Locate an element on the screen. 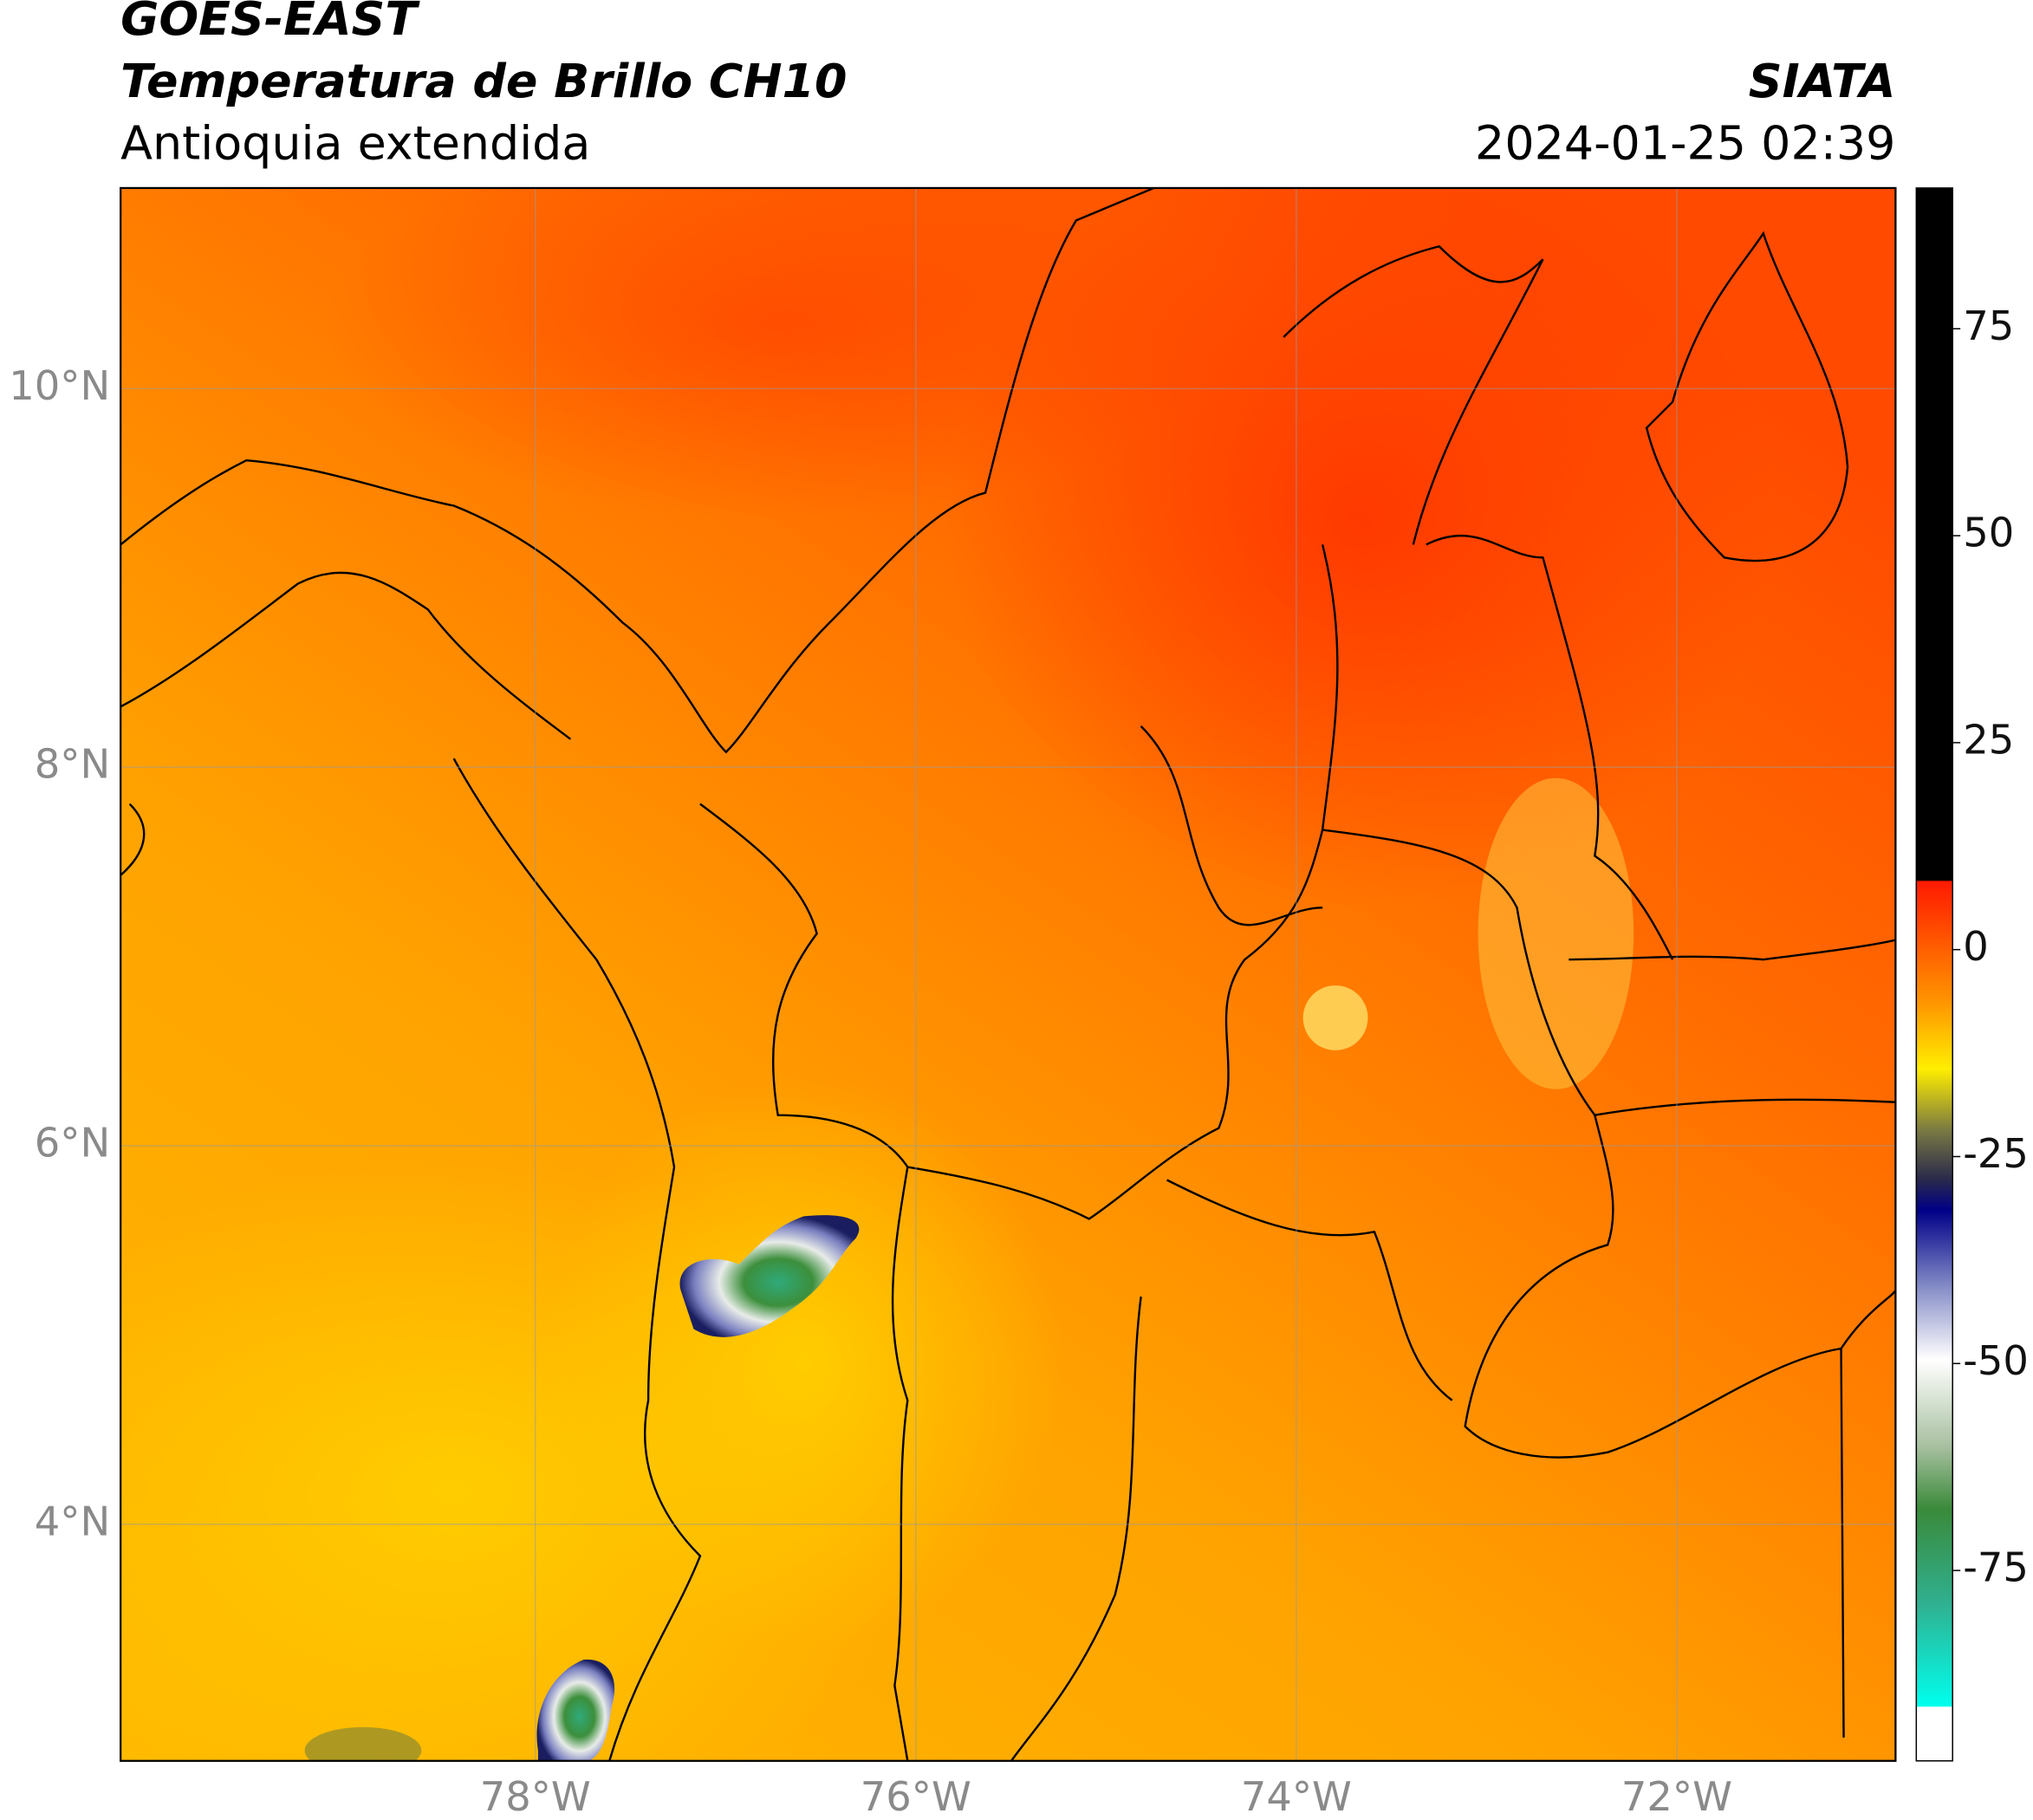  lat-tick-label: 8°N is located at coordinates (72, 764).